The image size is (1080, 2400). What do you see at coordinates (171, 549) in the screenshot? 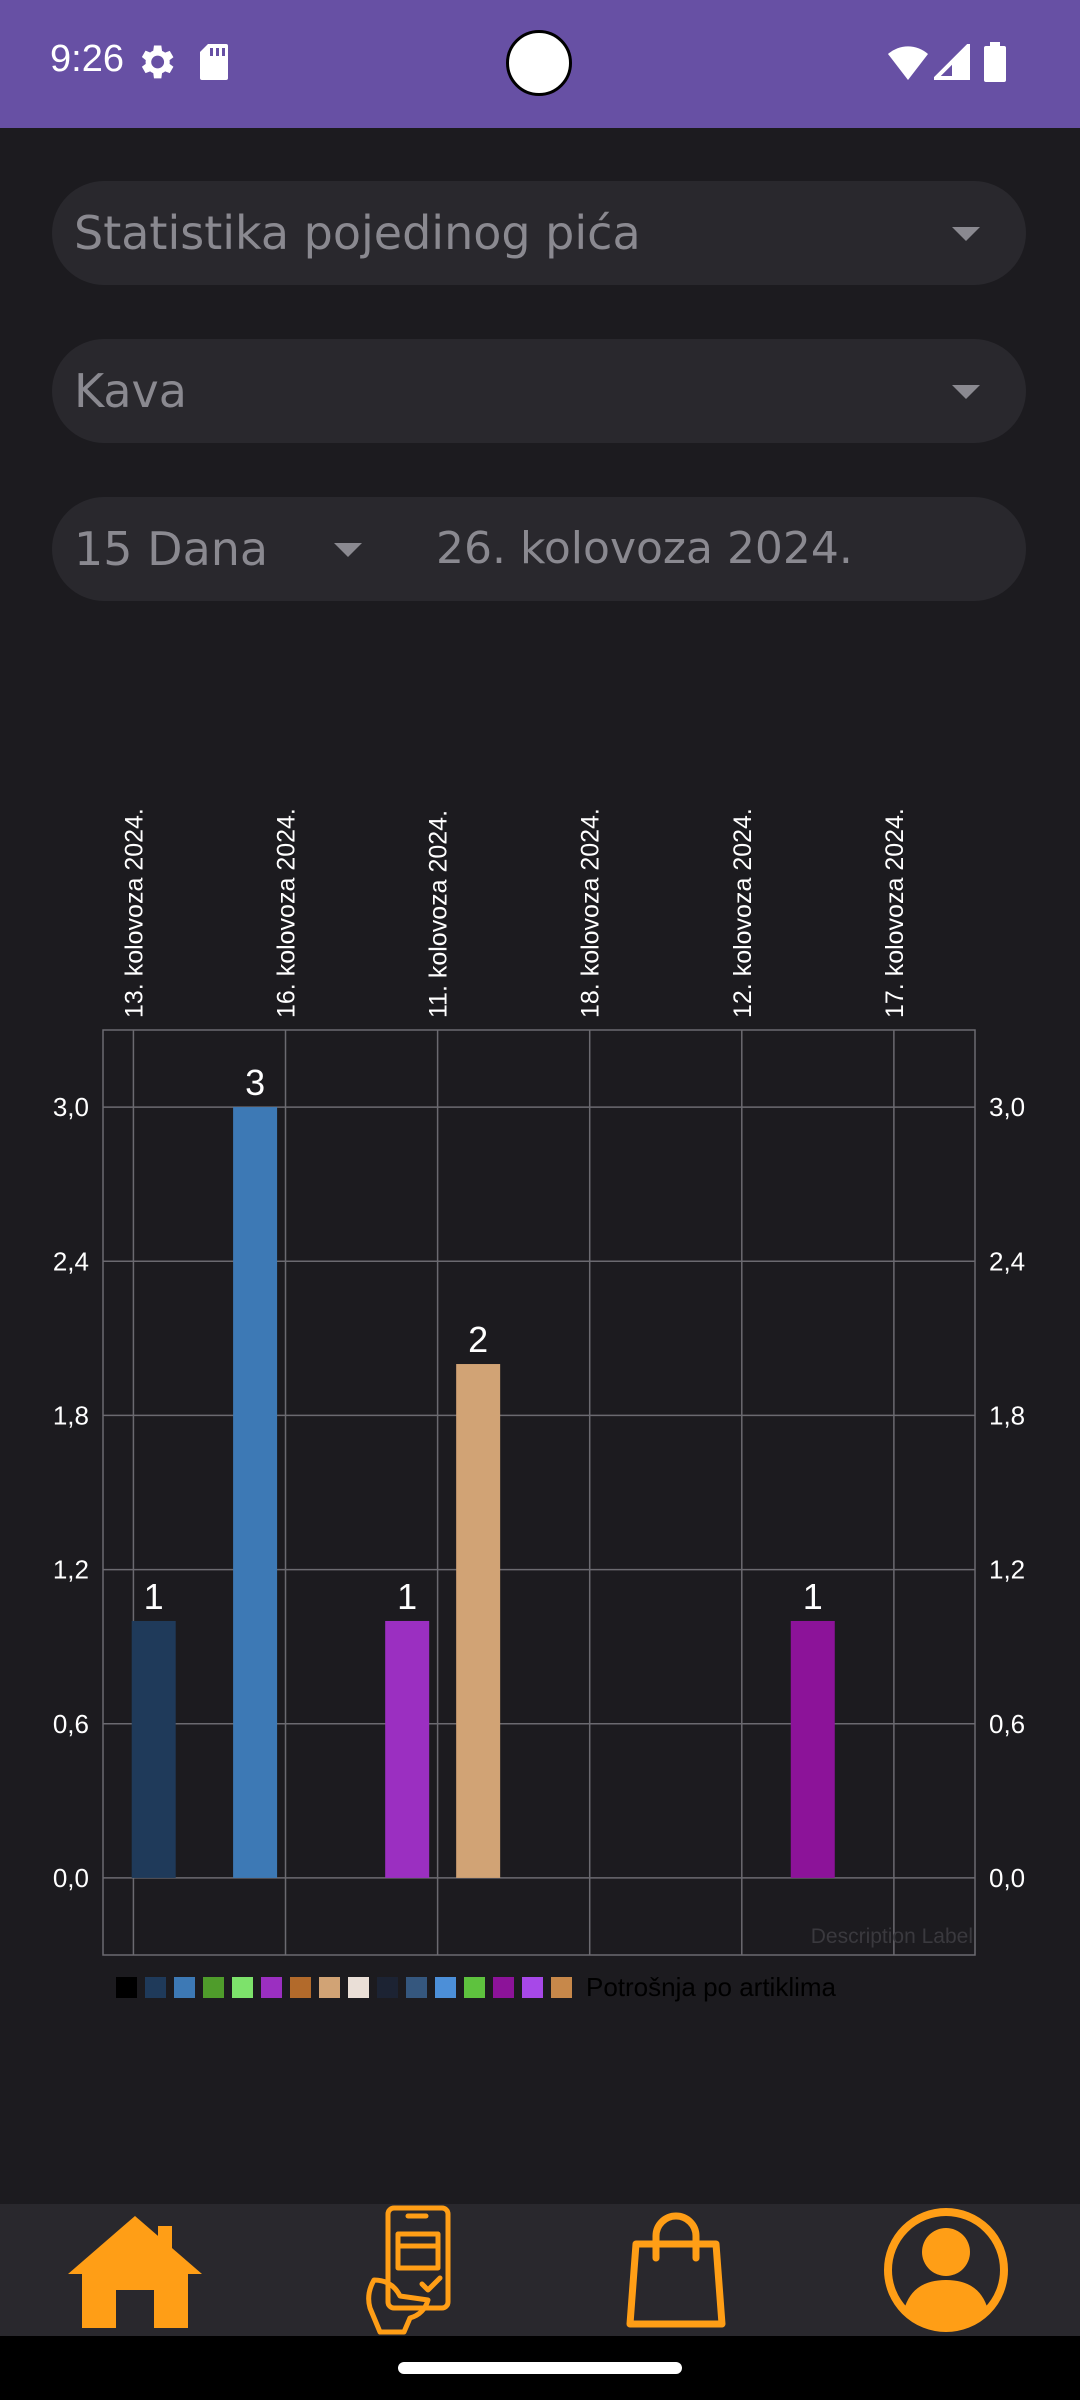
I see `period-dropdown: 15 Dana` at bounding box center [171, 549].